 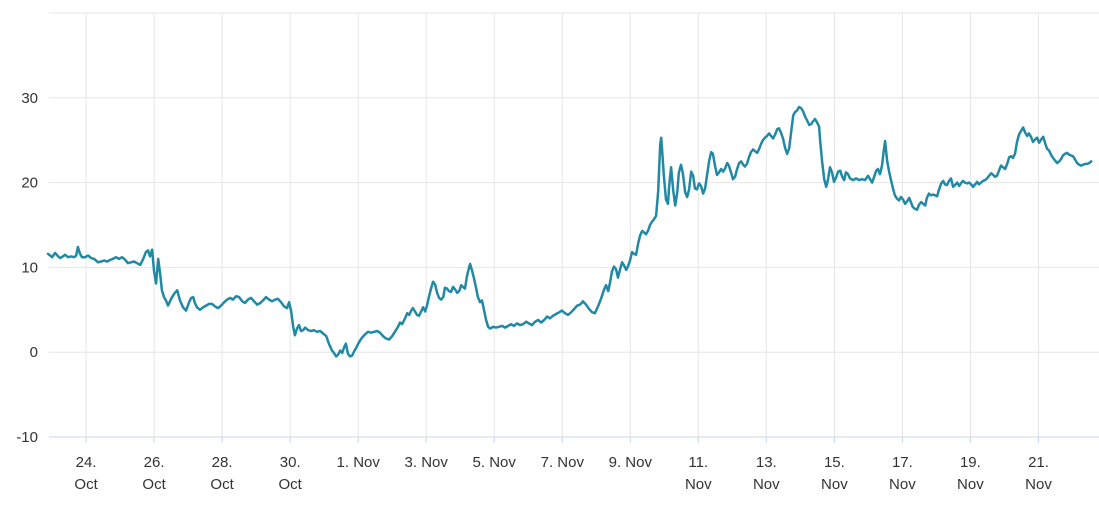 What do you see at coordinates (427, 462) in the screenshot?
I see `x-axis-label: 3. Nov` at bounding box center [427, 462].